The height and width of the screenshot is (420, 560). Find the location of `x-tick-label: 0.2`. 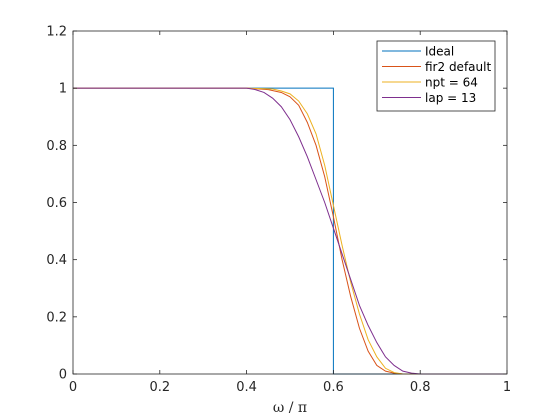

x-tick-label: 0.2 is located at coordinates (159, 387).